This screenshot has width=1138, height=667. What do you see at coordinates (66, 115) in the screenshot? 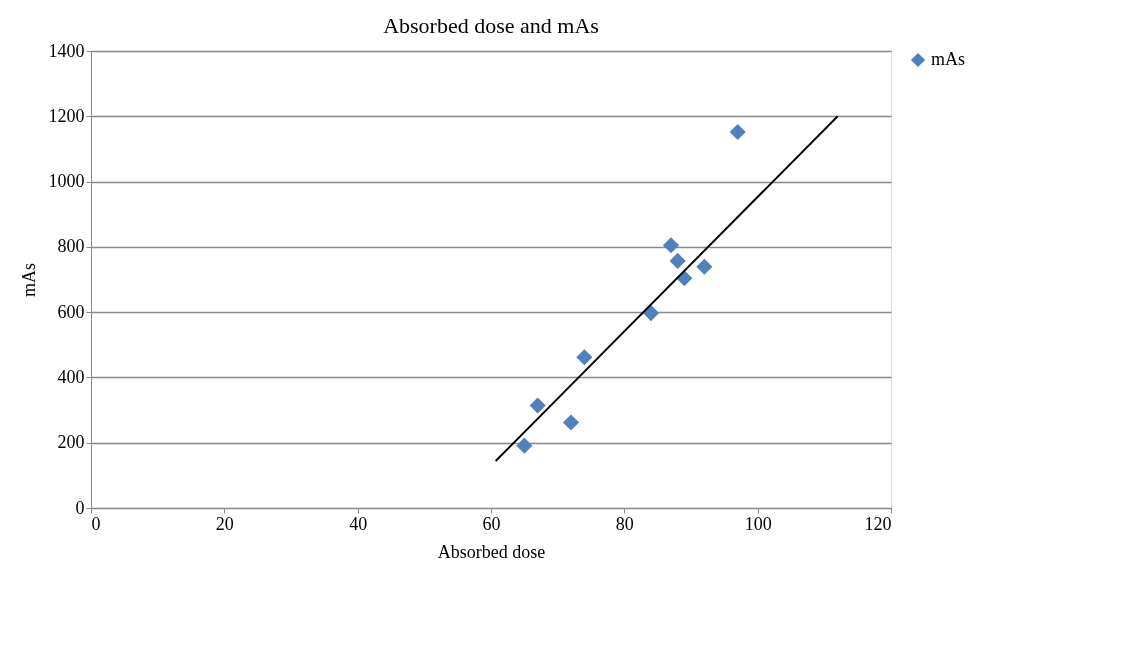
I see `y-tick-label: 1200` at bounding box center [66, 115].